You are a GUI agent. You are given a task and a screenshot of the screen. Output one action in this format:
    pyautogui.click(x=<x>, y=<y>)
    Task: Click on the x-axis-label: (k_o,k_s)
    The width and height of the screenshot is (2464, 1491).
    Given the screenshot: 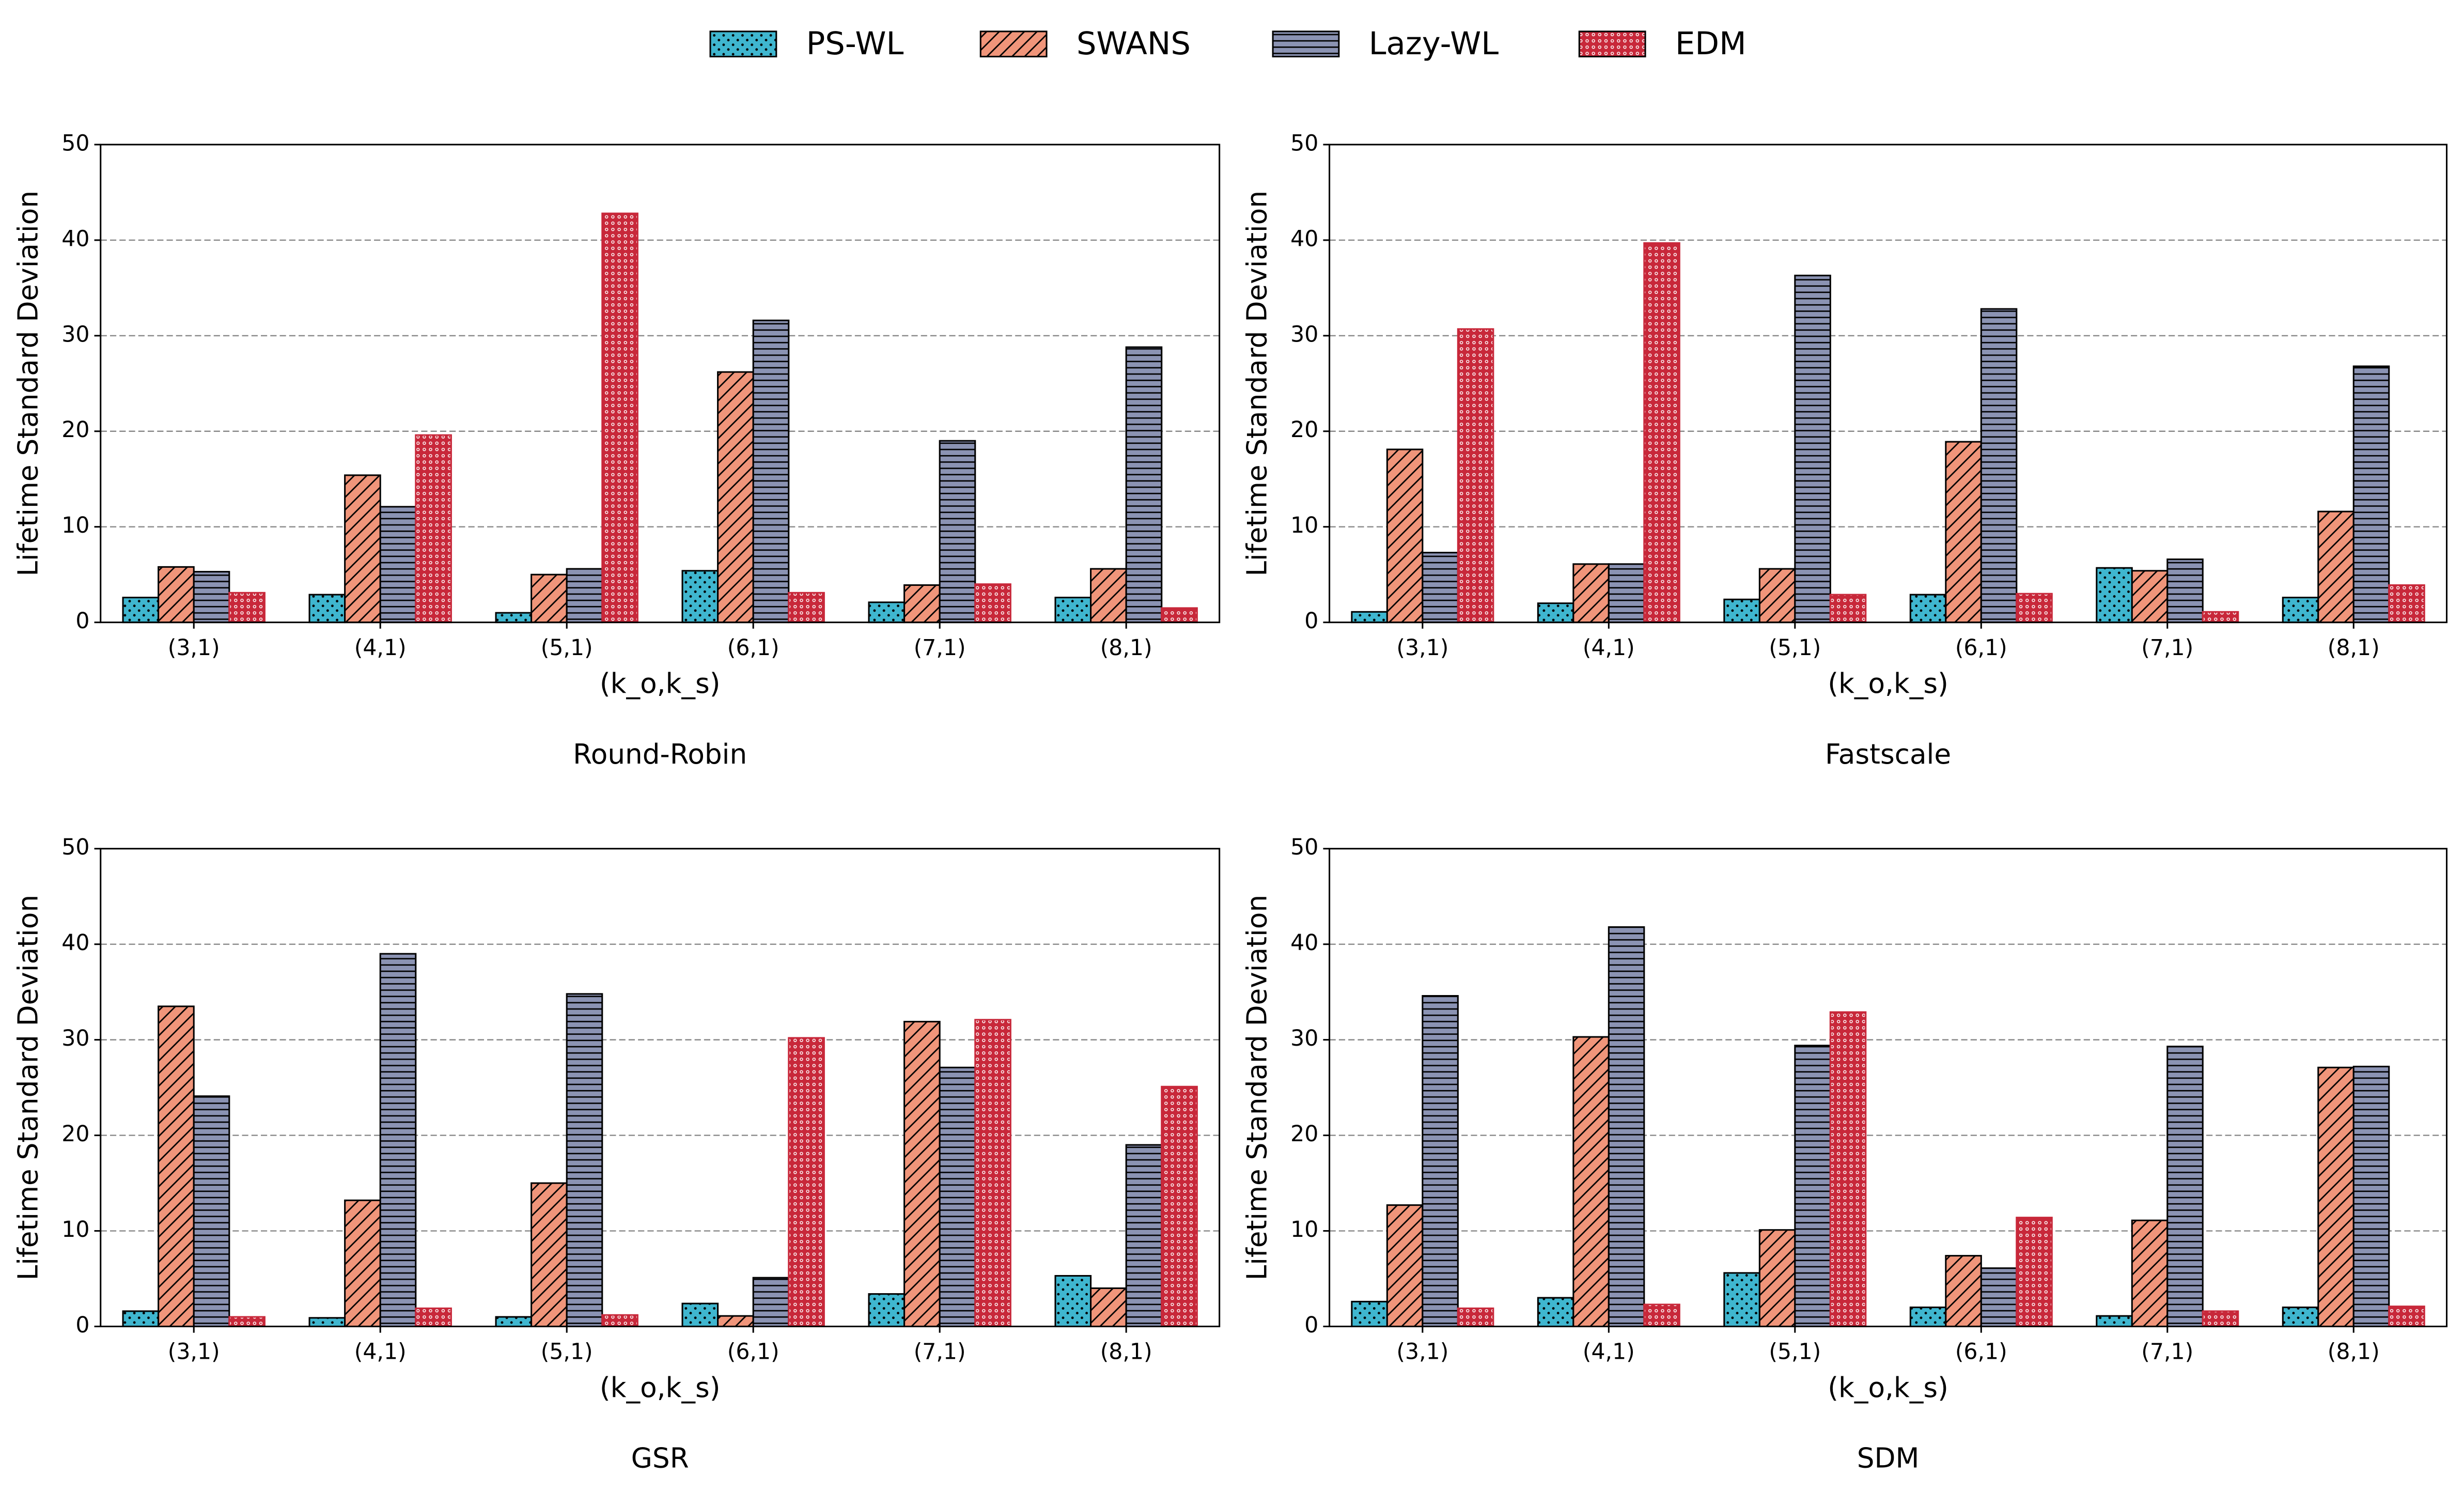 What is the action you would take?
    pyautogui.click(x=660, y=1388)
    